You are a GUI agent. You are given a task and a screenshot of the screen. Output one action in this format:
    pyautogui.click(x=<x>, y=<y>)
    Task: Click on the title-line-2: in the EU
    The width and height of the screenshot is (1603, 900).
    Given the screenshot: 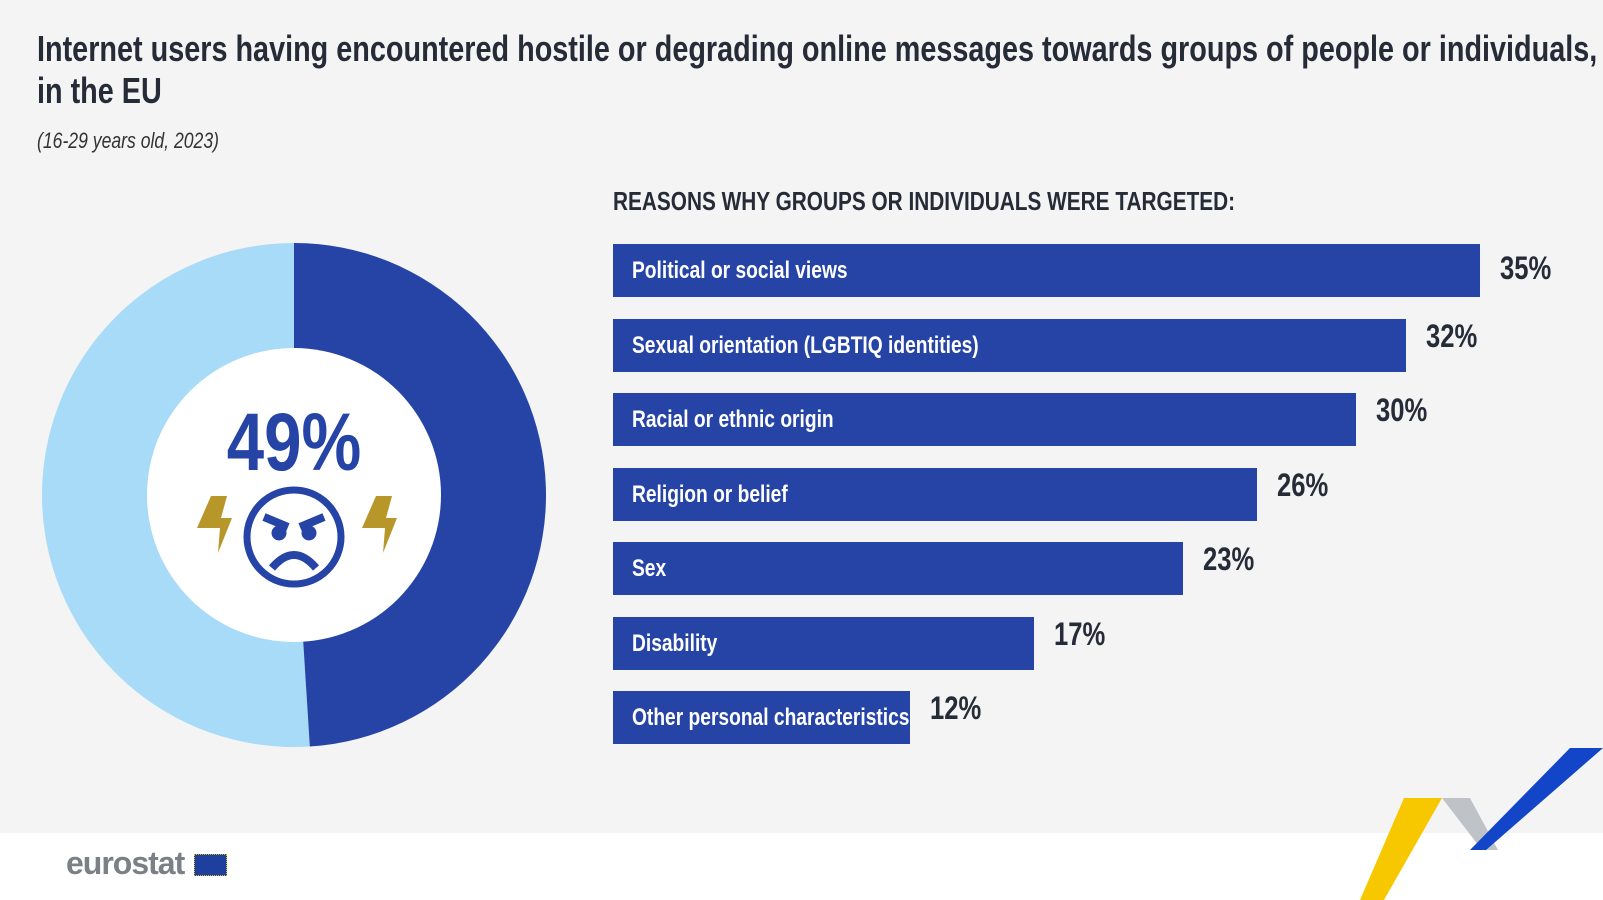 What is the action you would take?
    pyautogui.click(x=99, y=90)
    